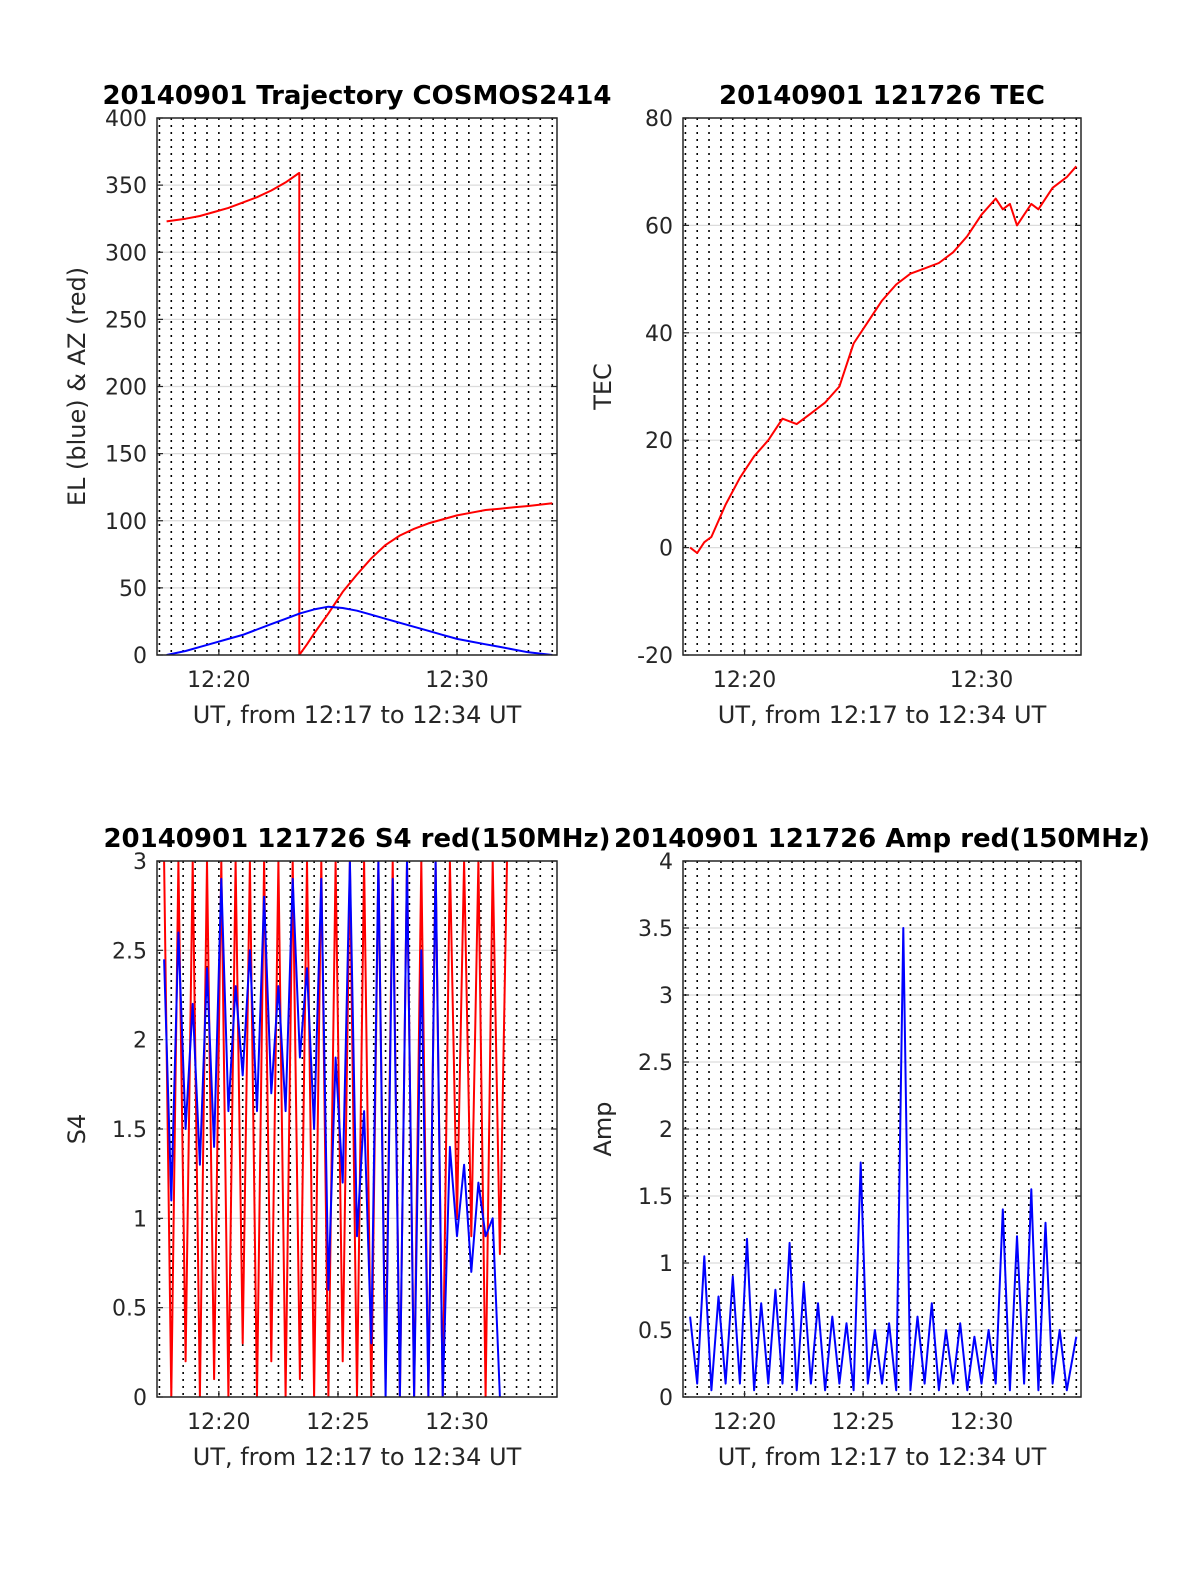  Describe the element at coordinates (126, 253) in the screenshot. I see `y-tick-label: 300` at that location.